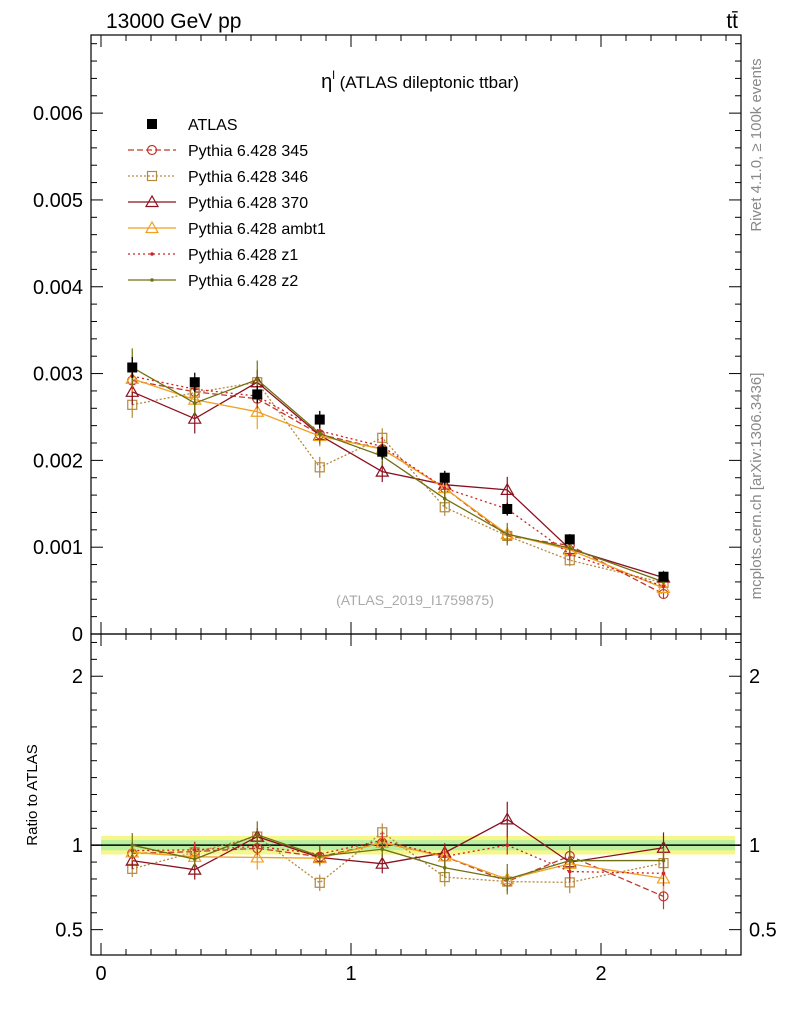 The height and width of the screenshot is (1024, 786). Describe the element at coordinates (58, 548) in the screenshot. I see `y-tick-label: 0.001` at that location.